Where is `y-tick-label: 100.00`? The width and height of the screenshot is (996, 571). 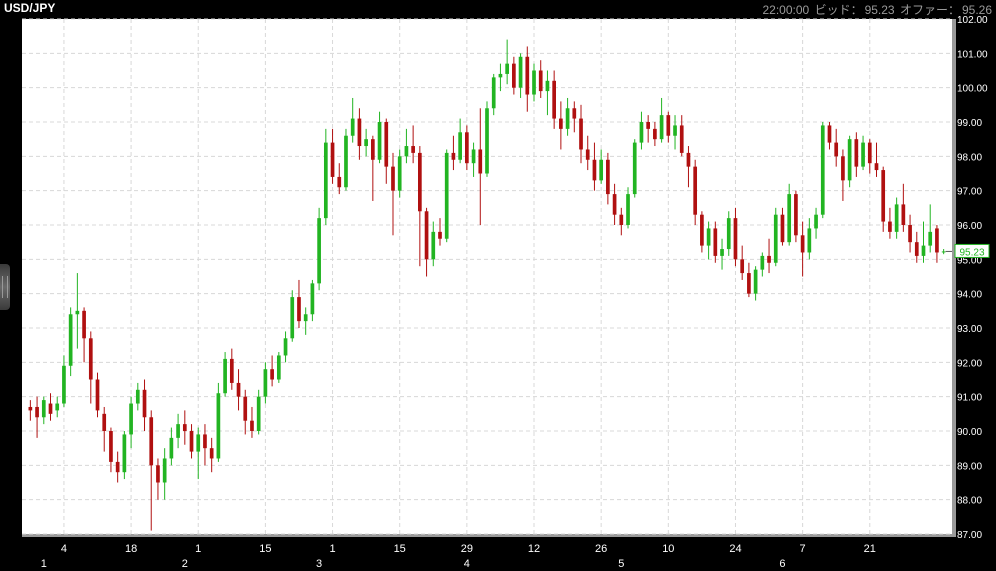
y-tick-label: 100.00 is located at coordinates (972, 89).